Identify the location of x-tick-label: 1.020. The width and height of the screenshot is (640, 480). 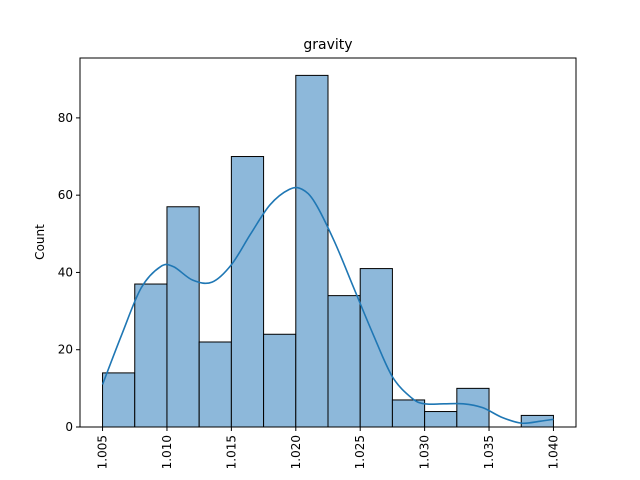
(296, 452).